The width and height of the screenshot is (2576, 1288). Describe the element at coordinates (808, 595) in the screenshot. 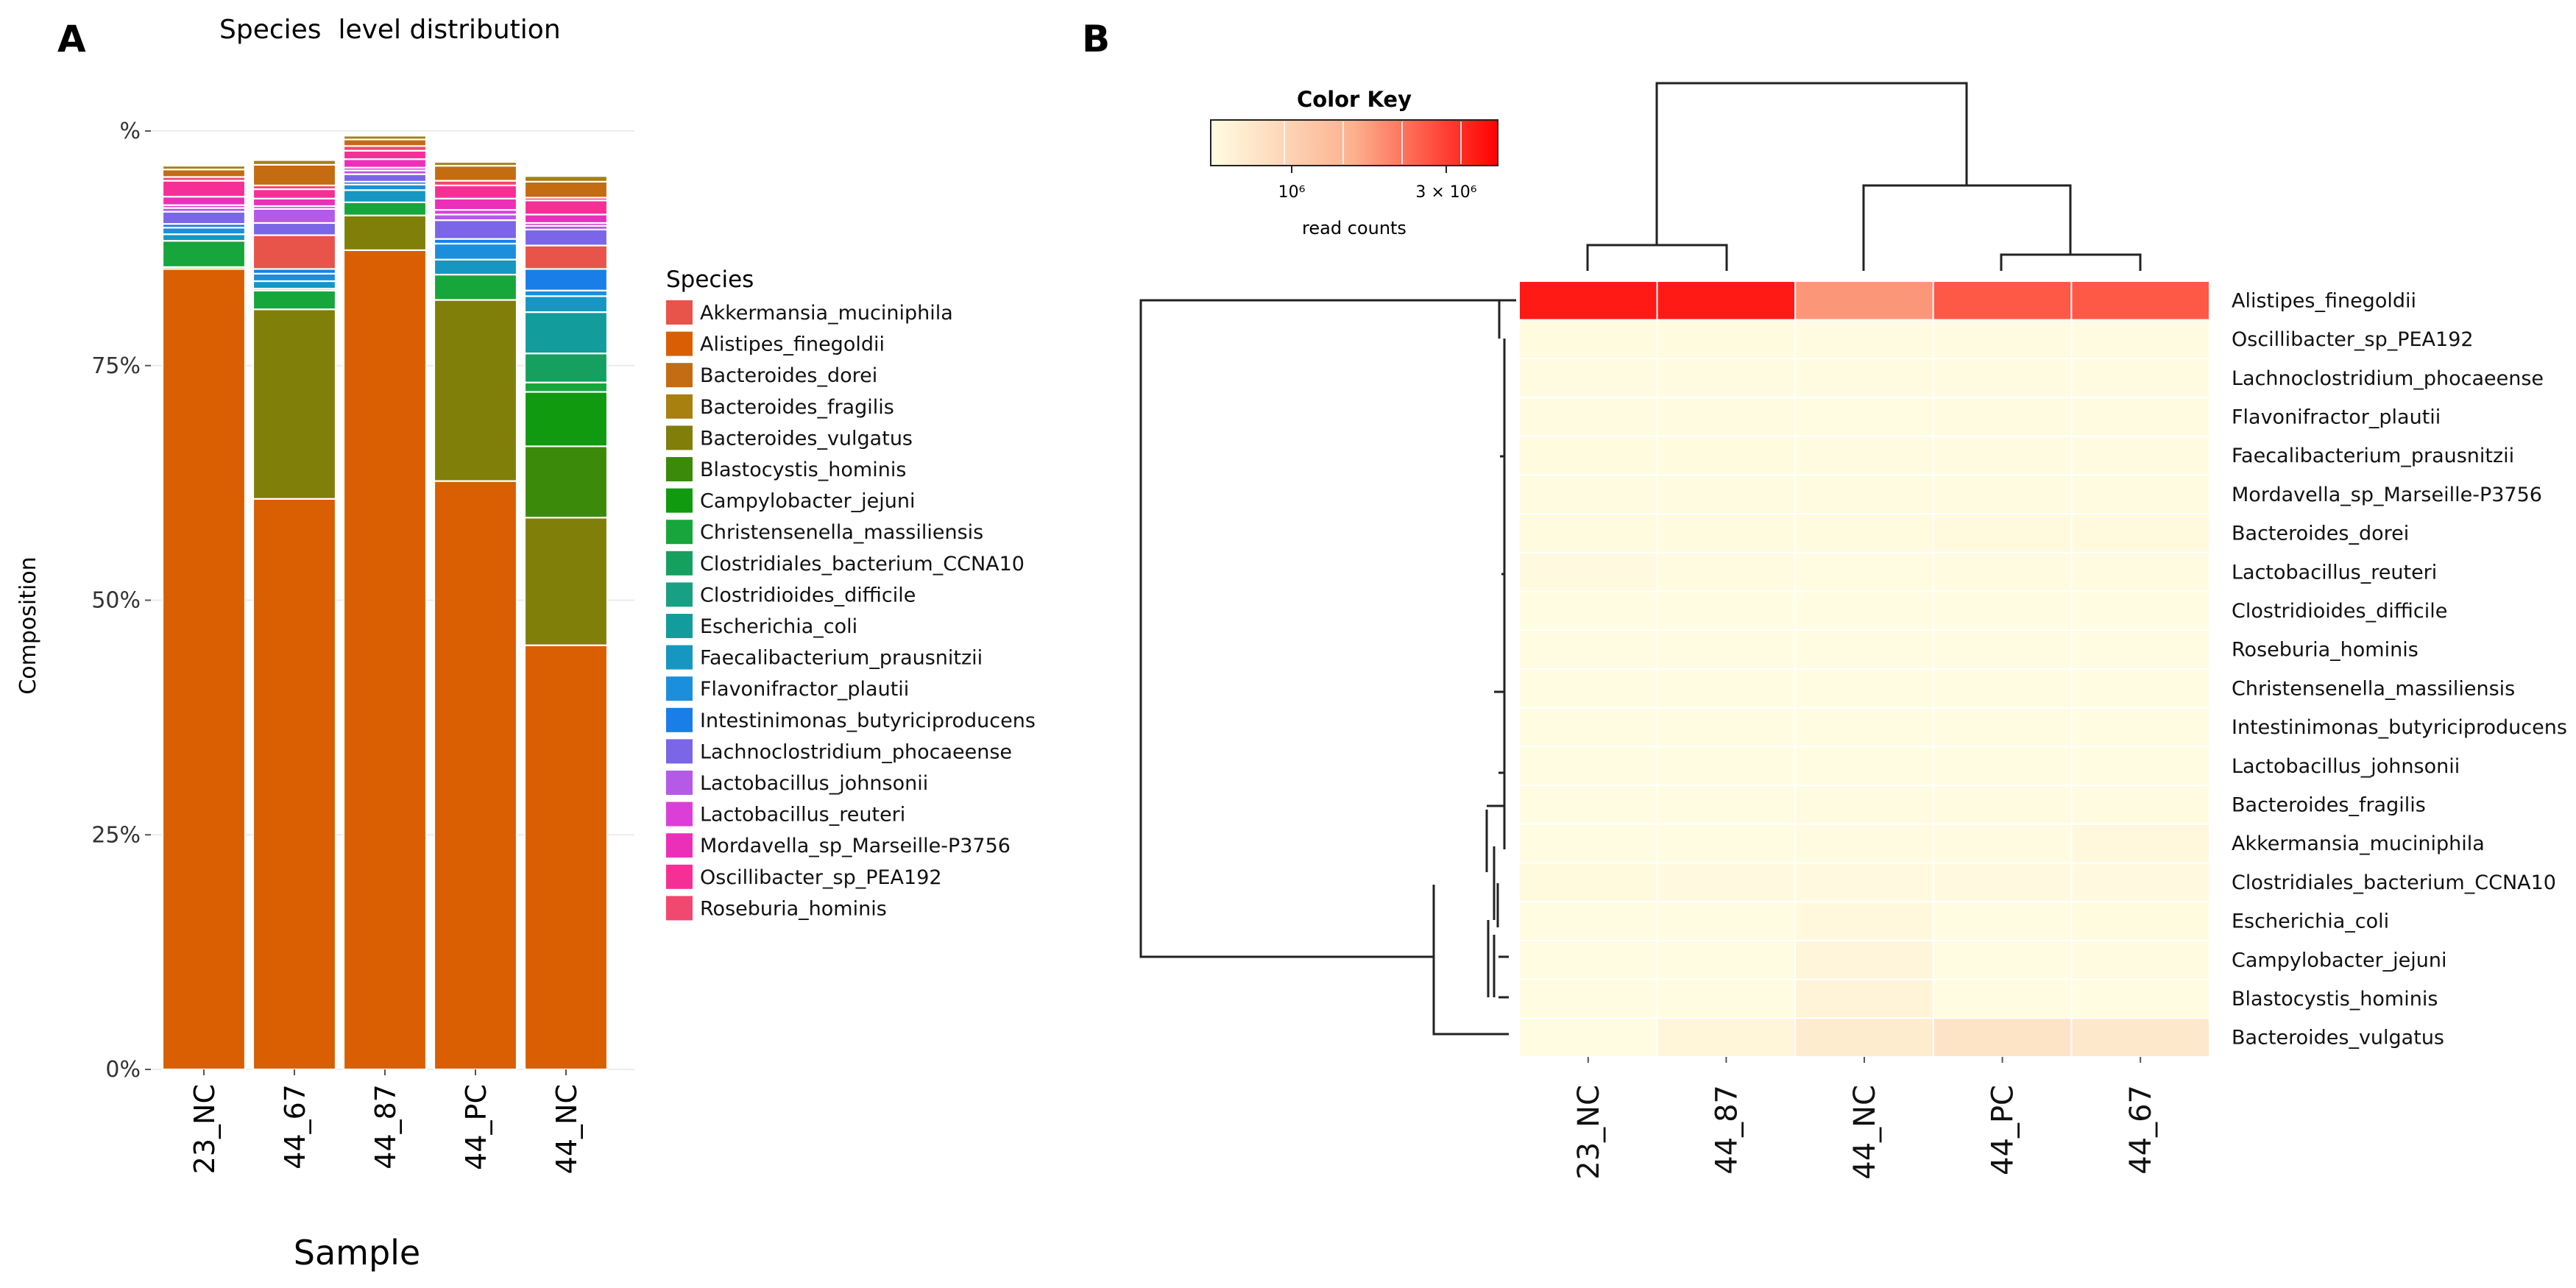

I see `legend-label: Clostridioides_difficile` at that location.